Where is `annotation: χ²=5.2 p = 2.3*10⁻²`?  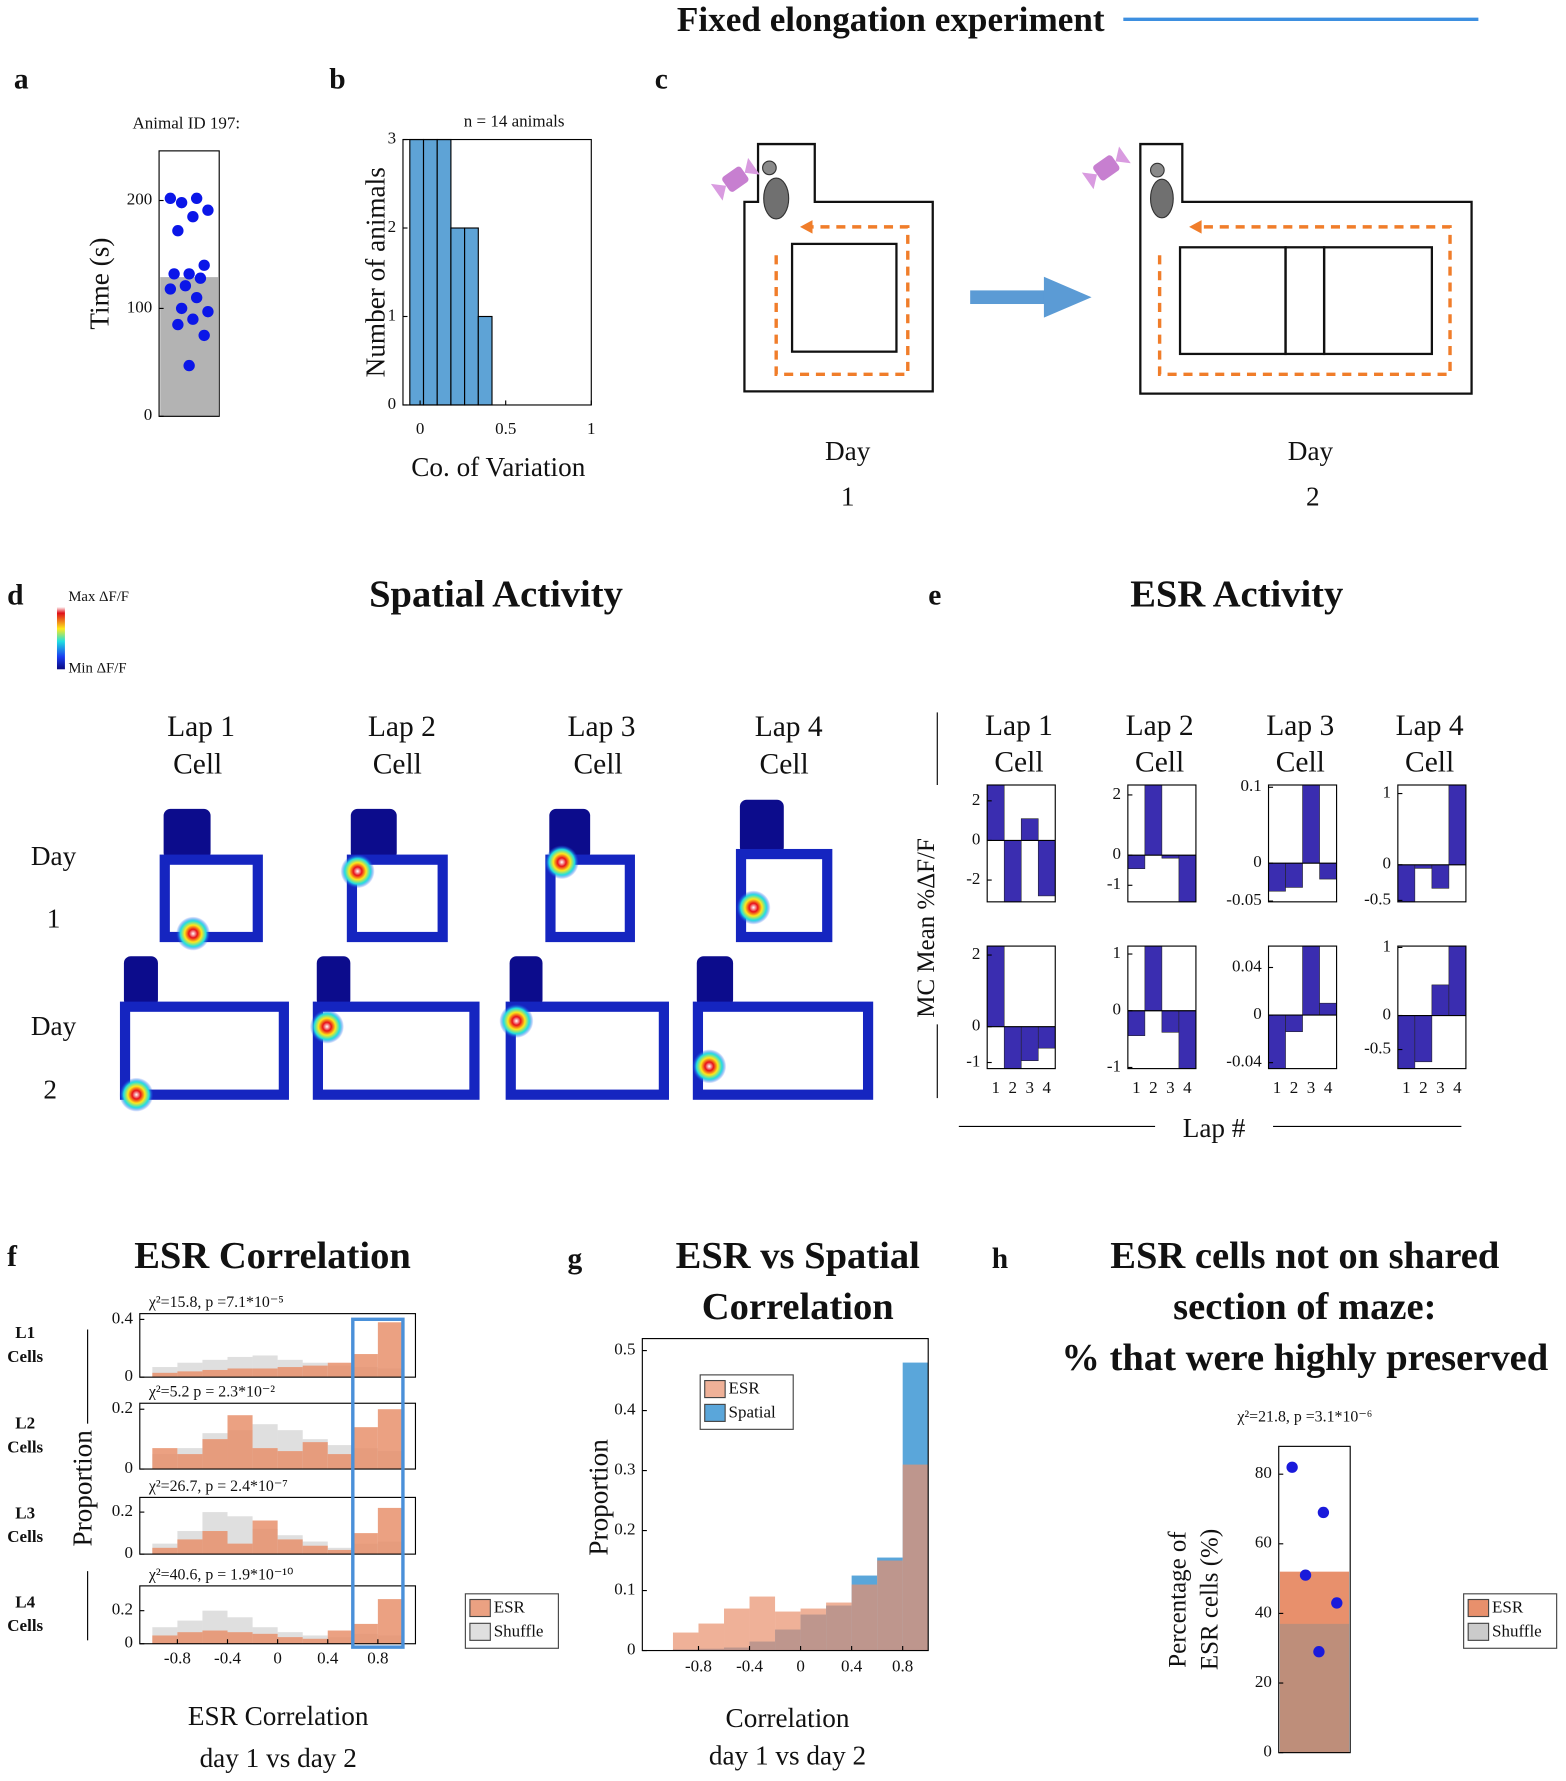 annotation: χ²=5.2 p = 2.3*10⁻² is located at coordinates (211, 1392).